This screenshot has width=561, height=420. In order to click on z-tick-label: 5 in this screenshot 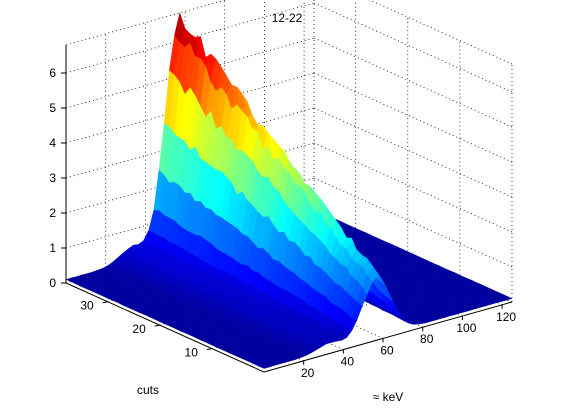, I will do `click(52, 108)`.